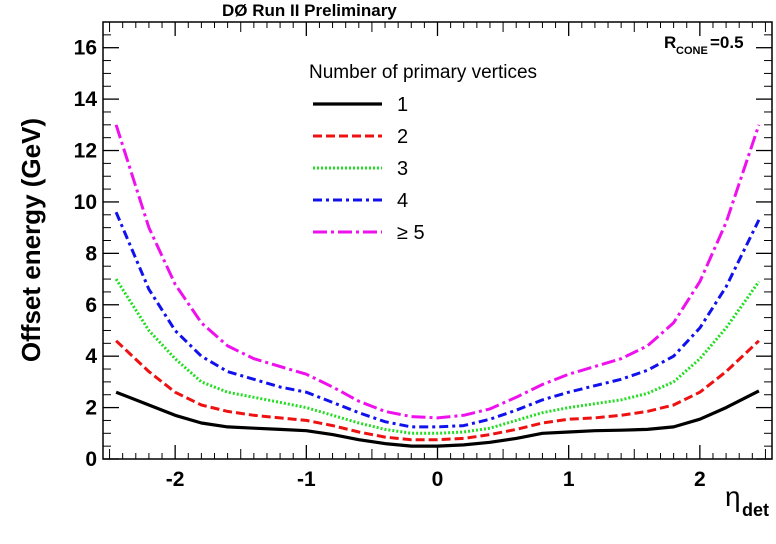 The width and height of the screenshot is (776, 544). I want to click on y-tick-label: 6, so click(91, 305).